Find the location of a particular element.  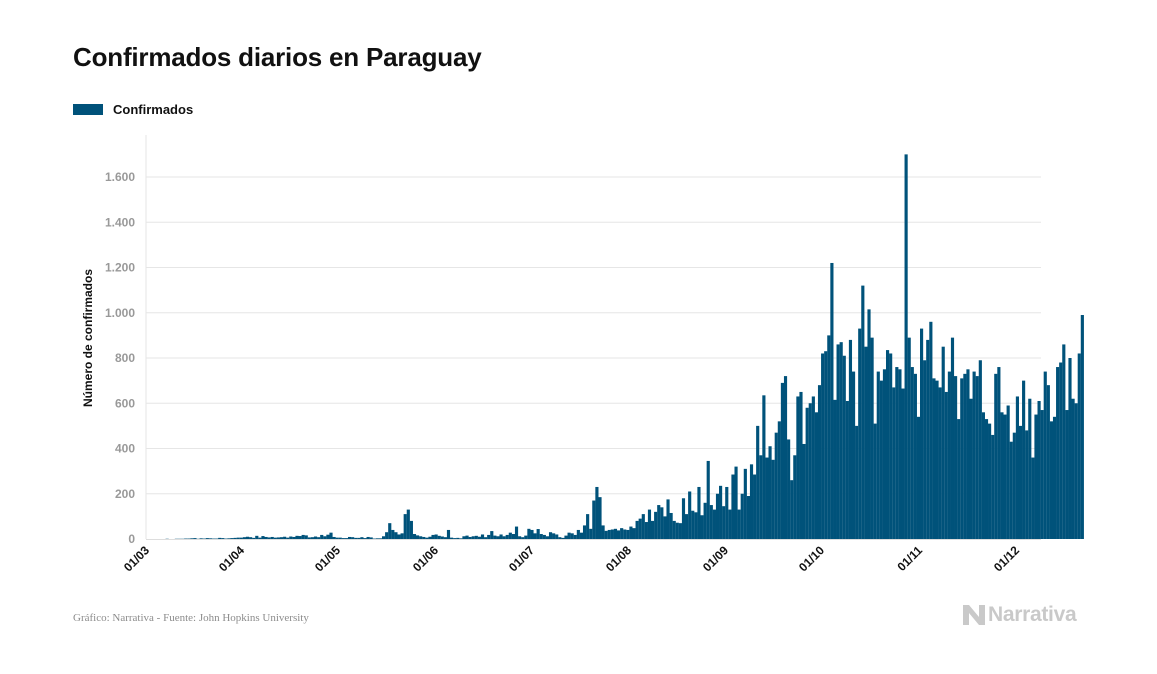

x-tick-label: 01/07 is located at coordinates (521, 558).